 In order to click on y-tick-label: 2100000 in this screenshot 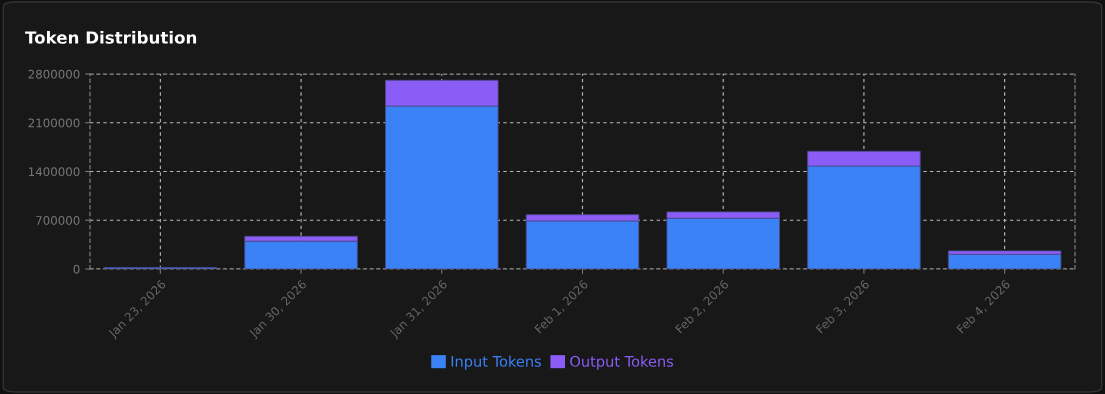, I will do `click(54, 123)`.